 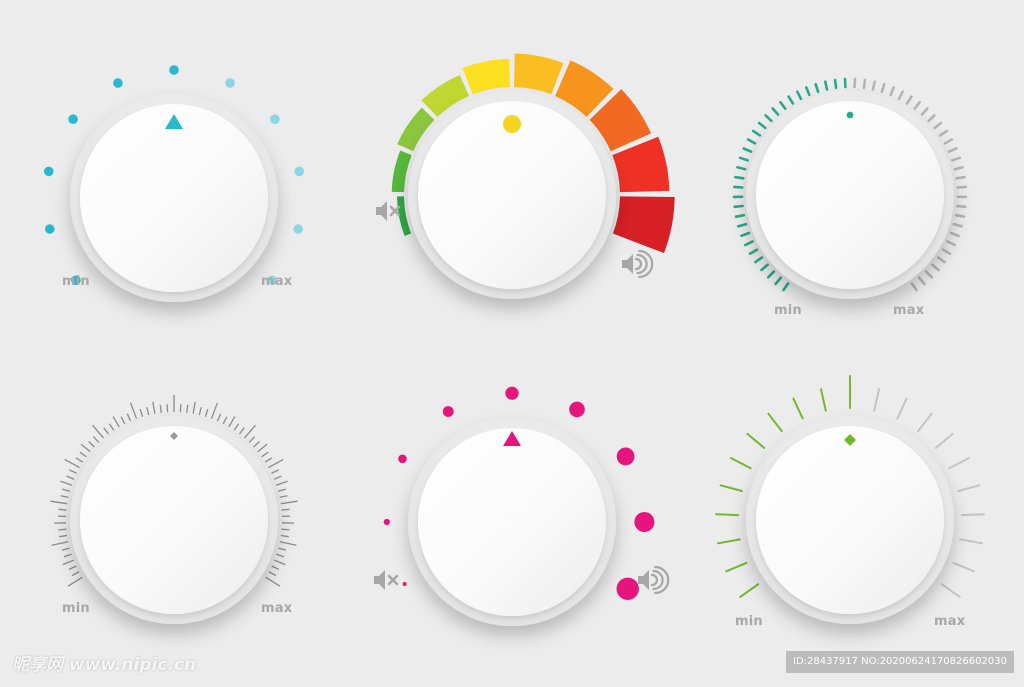 I want to click on knob4-face, so click(x=174, y=520).